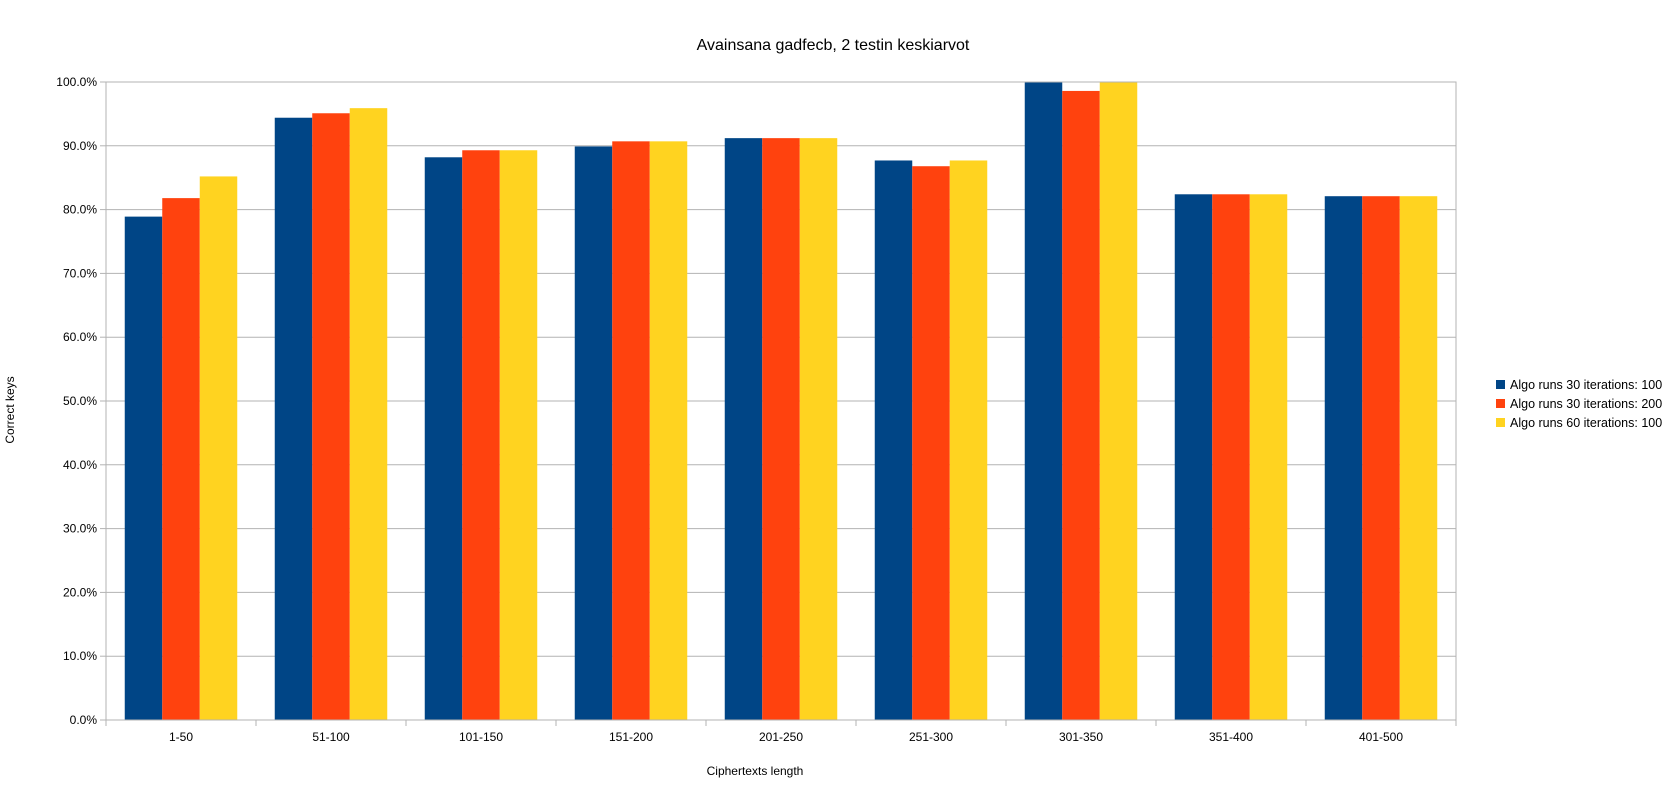 Image resolution: width=1666 pixels, height=806 pixels. Describe the element at coordinates (1081, 737) in the screenshot. I see `x-tick-label: 301-350` at that location.